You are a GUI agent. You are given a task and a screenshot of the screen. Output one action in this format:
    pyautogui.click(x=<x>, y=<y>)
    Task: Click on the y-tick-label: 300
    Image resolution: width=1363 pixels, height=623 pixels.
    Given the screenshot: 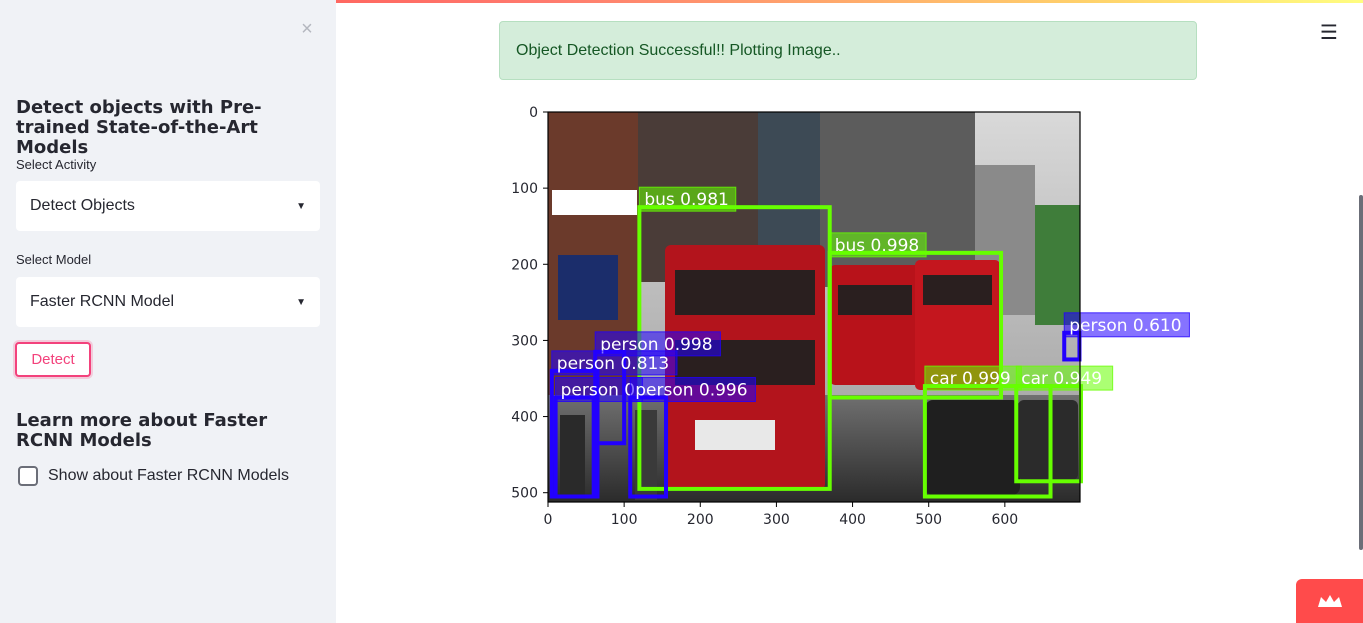 What is the action you would take?
    pyautogui.click(x=524, y=341)
    